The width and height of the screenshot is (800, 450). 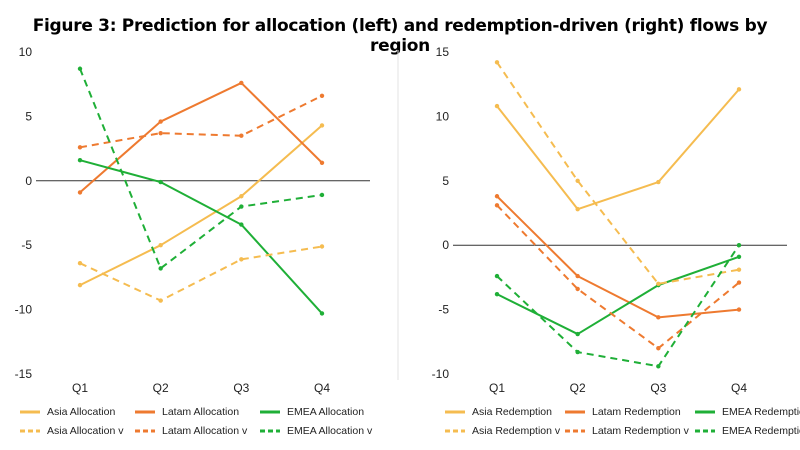 I want to click on series-emea-redemption-v, so click(x=618, y=306).